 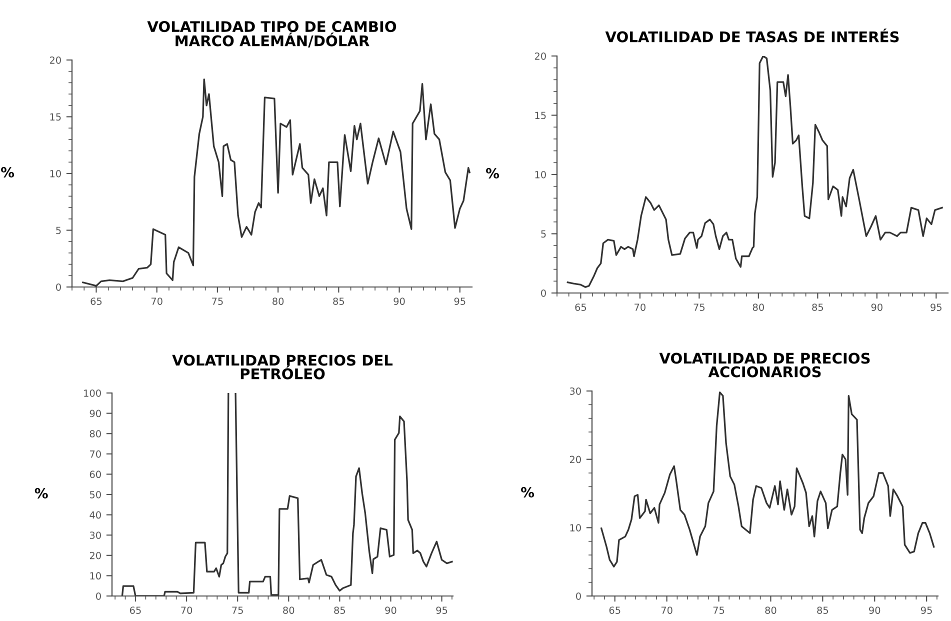 I want to click on y-tick-label: 80, so click(x=95, y=434).